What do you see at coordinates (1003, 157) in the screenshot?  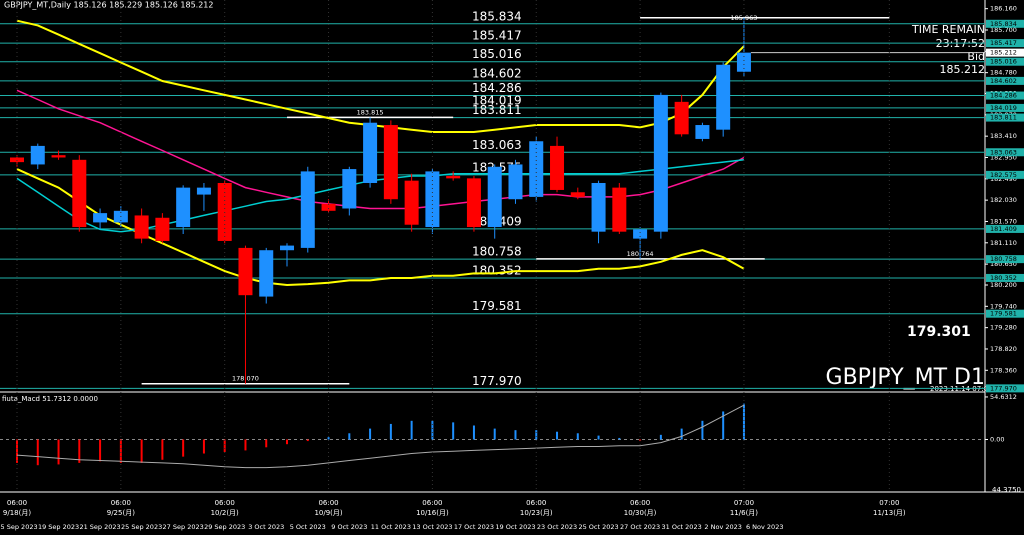 I see `y-tick-label: 182.950` at bounding box center [1003, 157].